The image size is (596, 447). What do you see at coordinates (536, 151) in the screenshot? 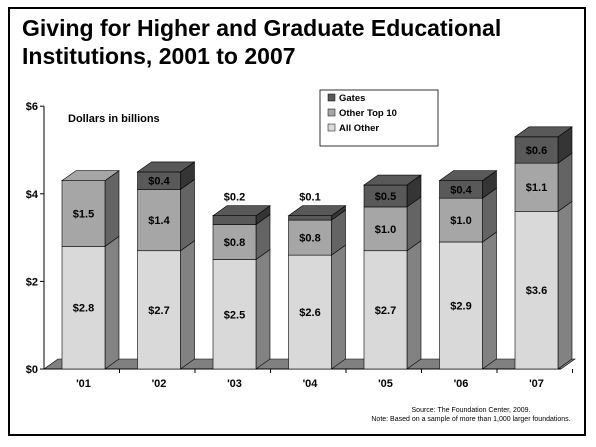
I see `data-label-gates: $0.6` at bounding box center [536, 151].